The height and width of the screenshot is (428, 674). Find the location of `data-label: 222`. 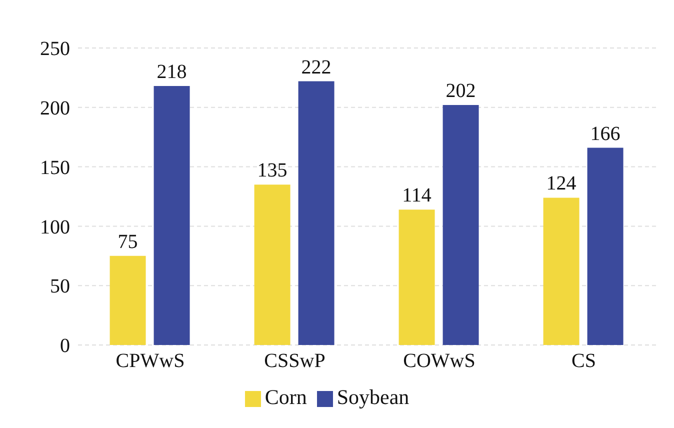

data-label: 222 is located at coordinates (316, 67).